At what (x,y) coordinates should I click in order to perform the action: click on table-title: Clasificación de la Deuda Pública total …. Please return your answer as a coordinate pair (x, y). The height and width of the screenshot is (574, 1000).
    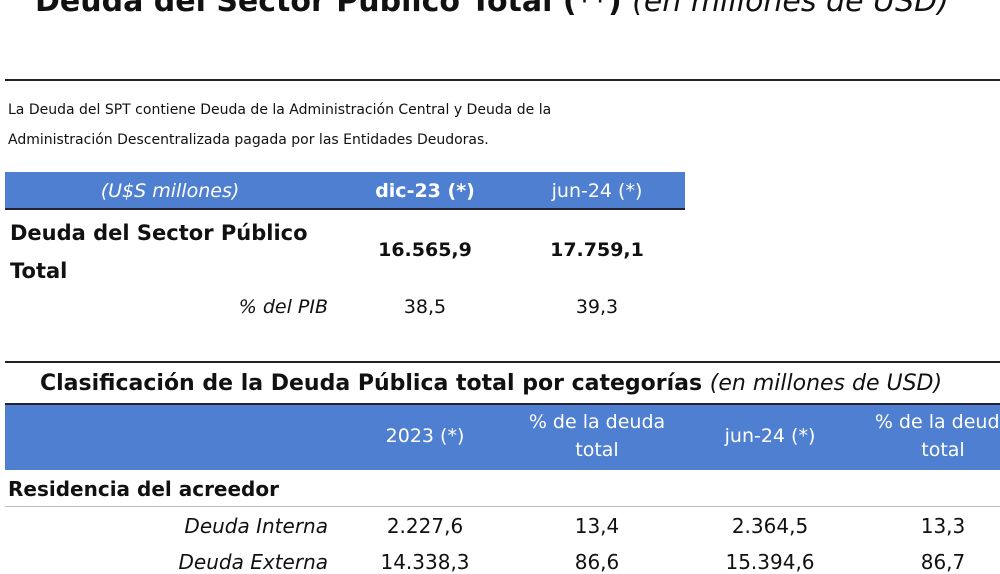
    Looking at the image, I should click on (491, 383).